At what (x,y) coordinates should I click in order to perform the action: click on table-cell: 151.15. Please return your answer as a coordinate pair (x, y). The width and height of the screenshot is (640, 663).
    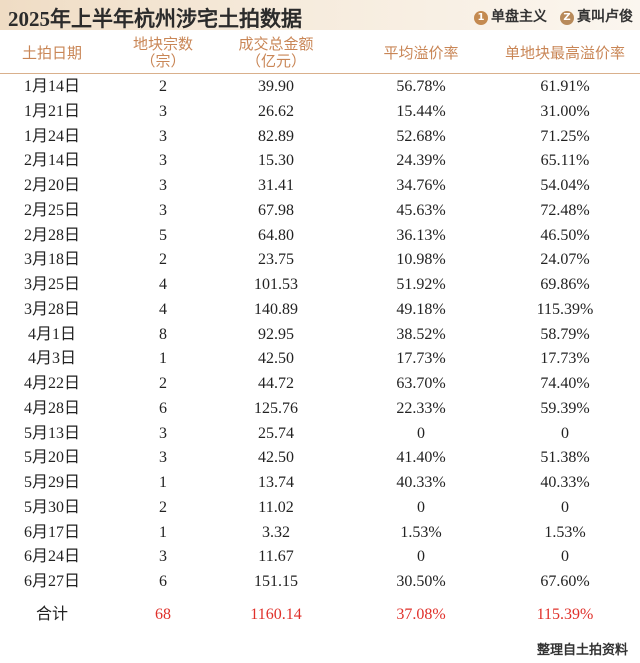
    Looking at the image, I should click on (276, 581).